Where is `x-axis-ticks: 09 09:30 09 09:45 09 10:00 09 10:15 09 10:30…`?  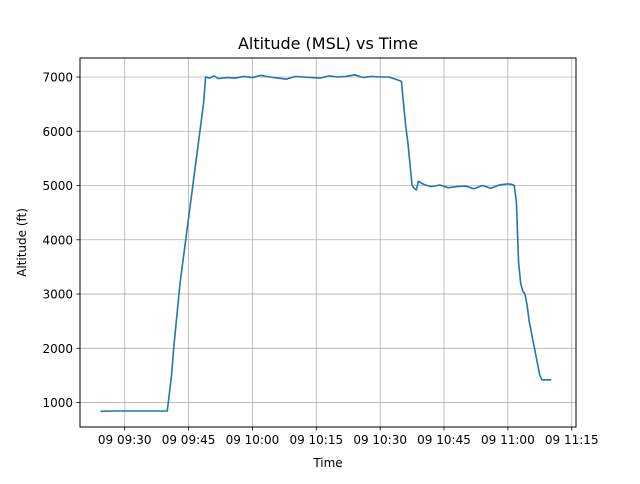 x-axis-ticks: 09 09:30 09 09:45 09 10:00 09 10:15 09 10:30… is located at coordinates (348, 437).